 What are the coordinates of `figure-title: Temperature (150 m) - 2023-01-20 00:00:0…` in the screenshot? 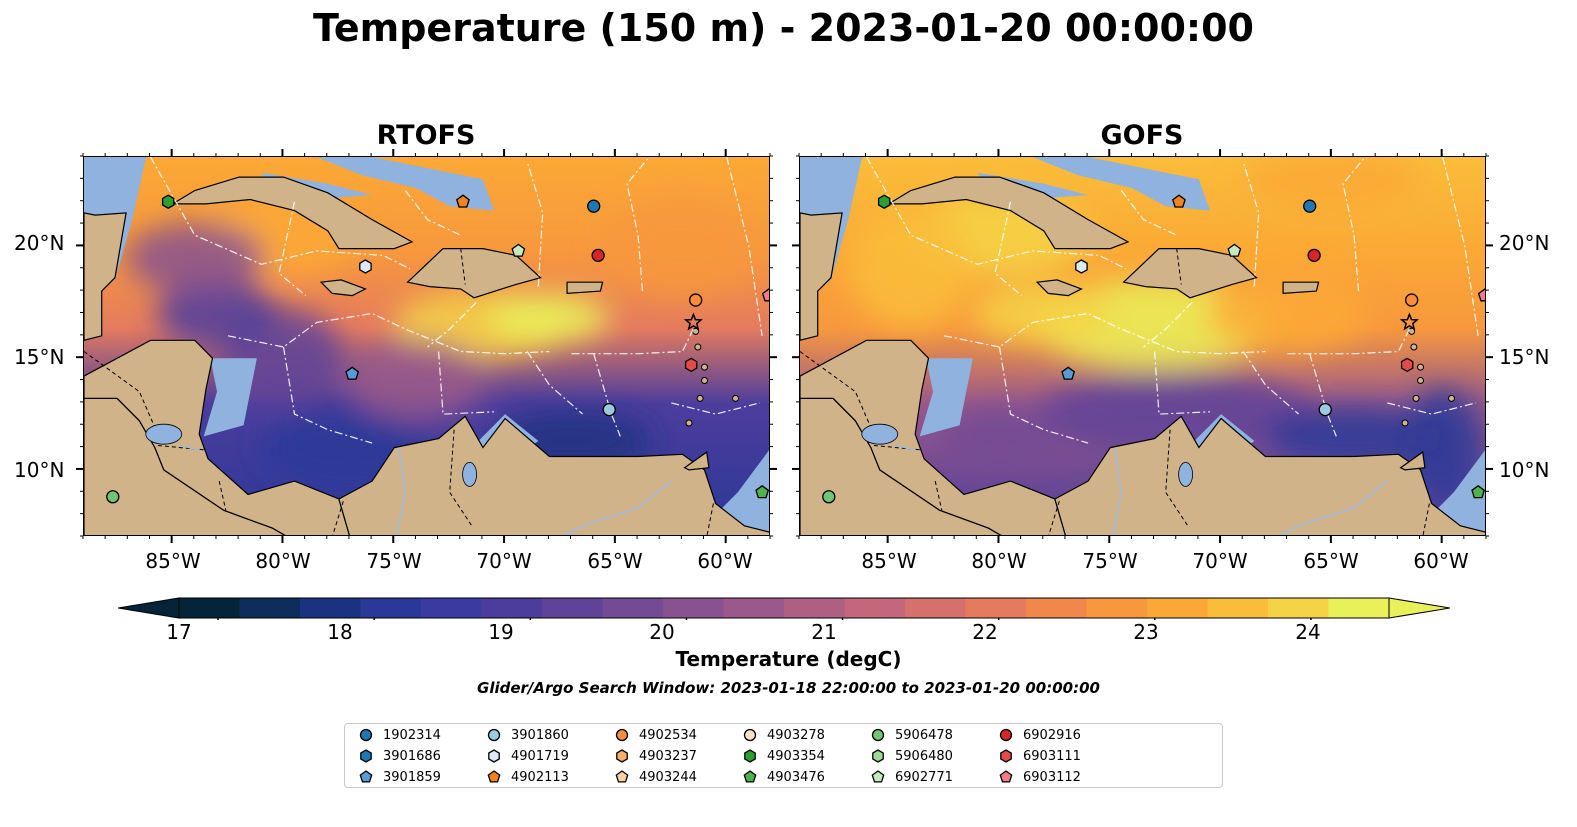 It's located at (783, 28).